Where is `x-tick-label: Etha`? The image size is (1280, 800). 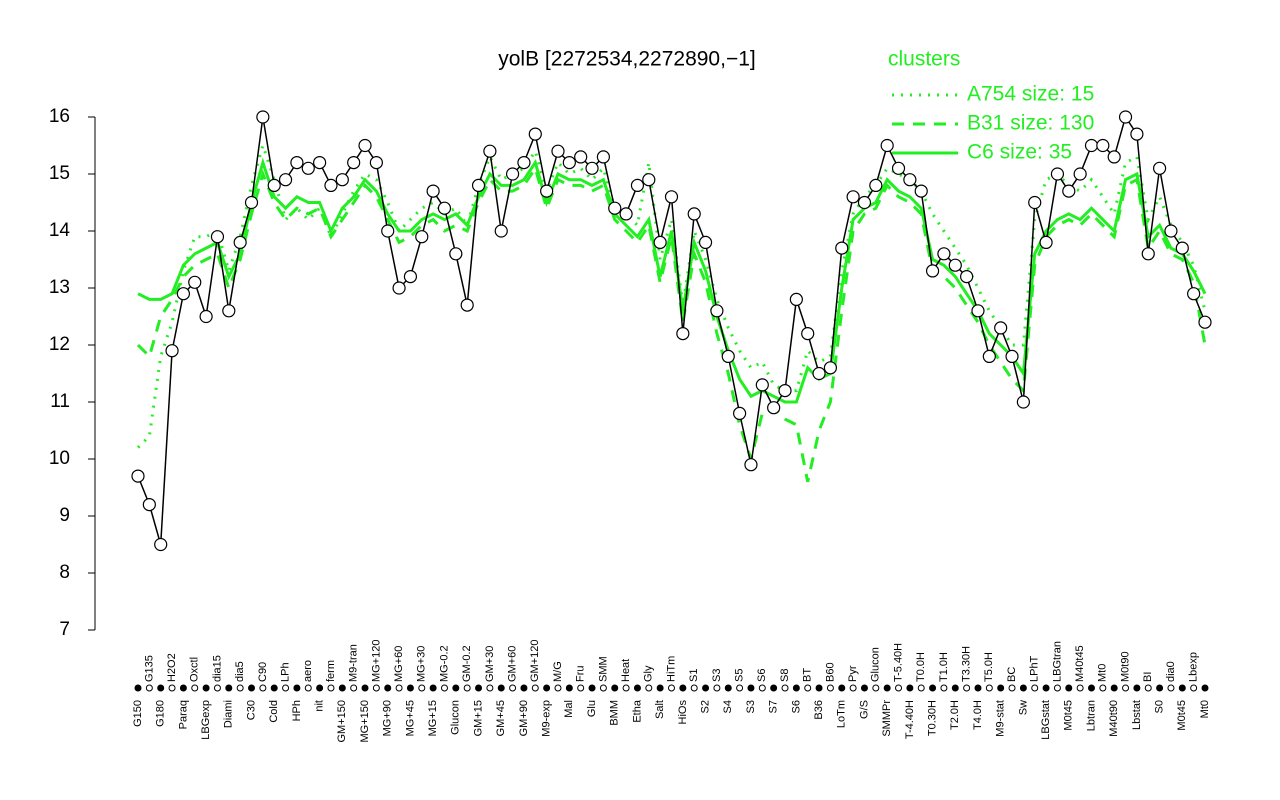
x-tick-label: Etha is located at coordinates (637, 711).